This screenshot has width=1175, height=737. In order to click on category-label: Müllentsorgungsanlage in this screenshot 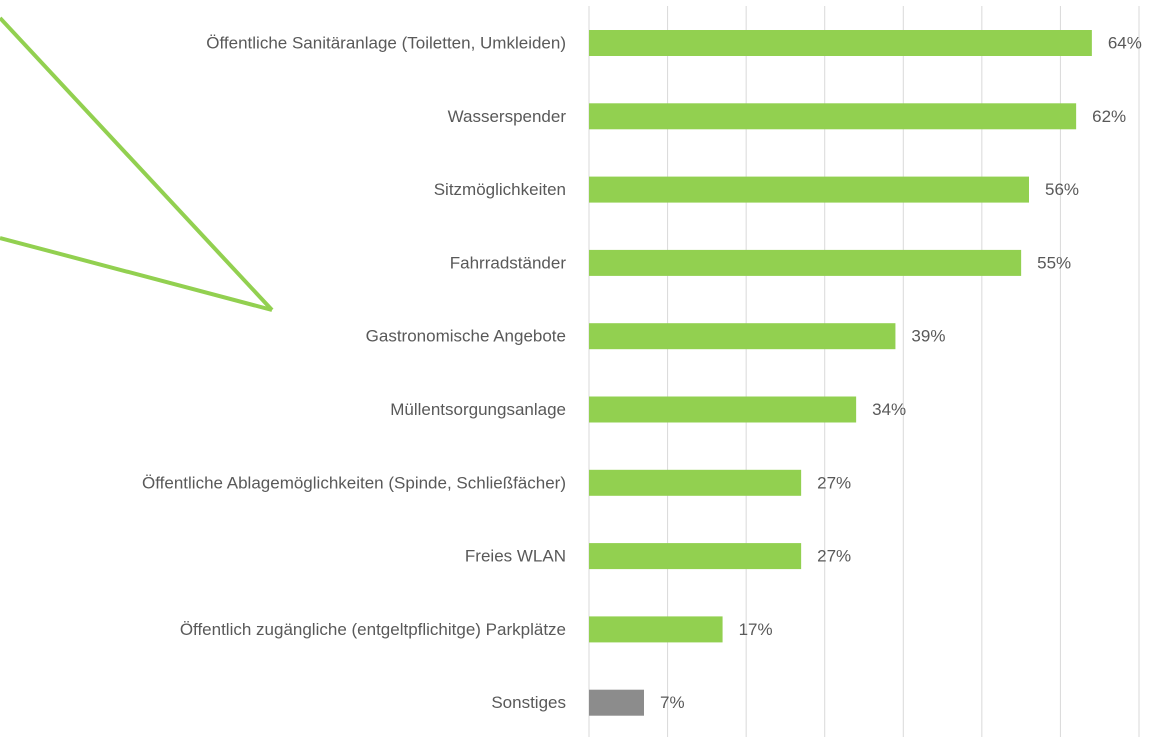, I will do `click(478, 409)`.